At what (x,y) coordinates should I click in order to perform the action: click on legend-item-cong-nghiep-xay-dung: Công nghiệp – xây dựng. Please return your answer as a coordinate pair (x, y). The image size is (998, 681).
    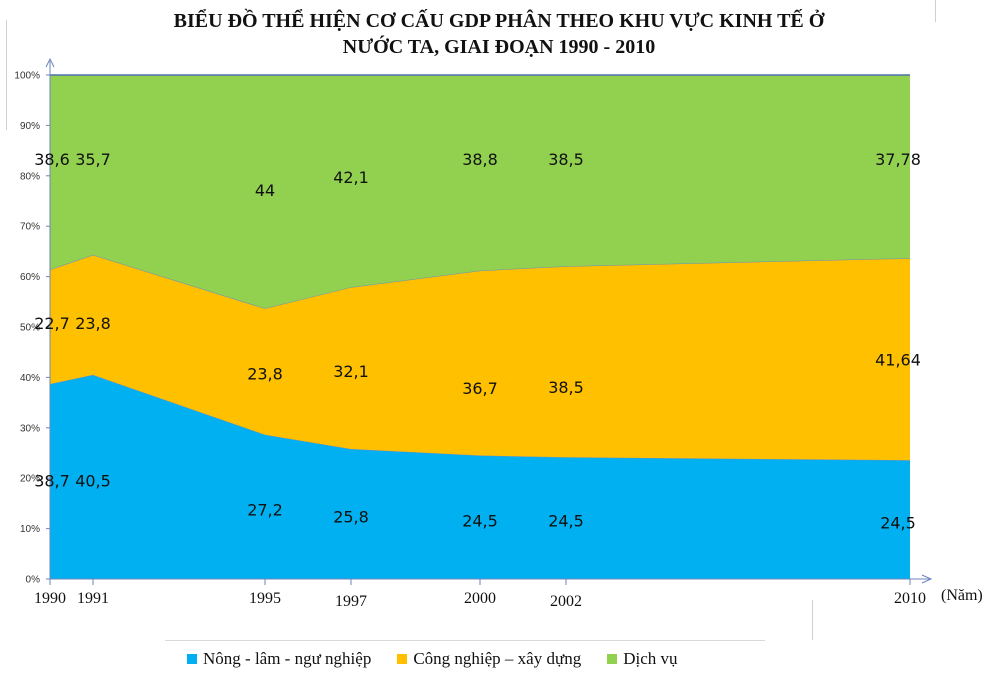
    Looking at the image, I should click on (489, 659).